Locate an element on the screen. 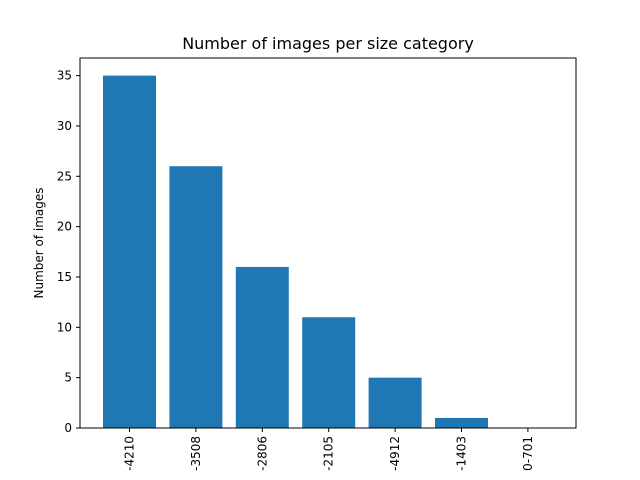  bar--2105 is located at coordinates (329, 372).